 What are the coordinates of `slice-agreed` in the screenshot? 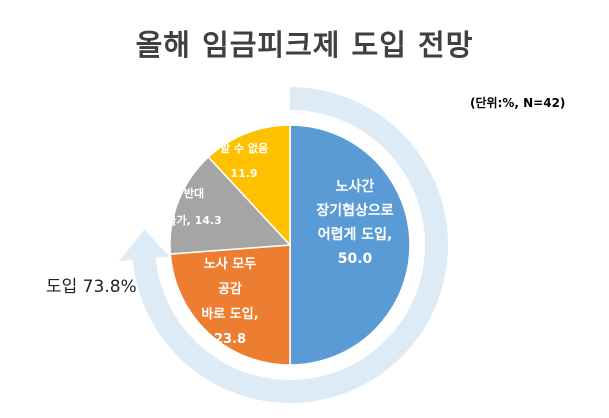 It's located at (230, 305).